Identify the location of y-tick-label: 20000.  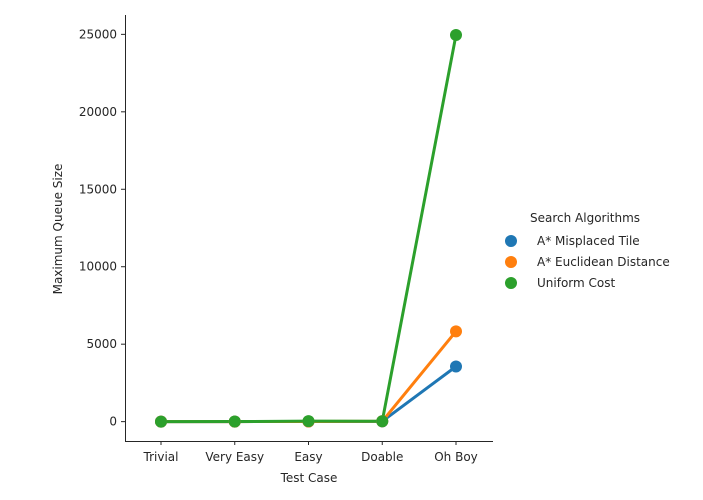
(98, 112).